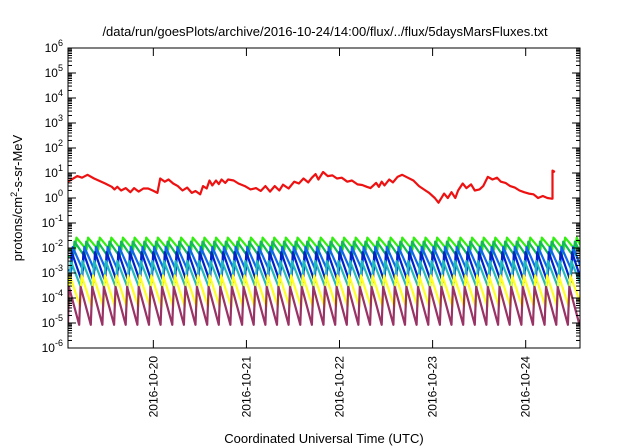 This screenshot has height=448, width=640. Describe the element at coordinates (52, 296) in the screenshot. I see `y-tick-label: 10⁻⁴` at that location.